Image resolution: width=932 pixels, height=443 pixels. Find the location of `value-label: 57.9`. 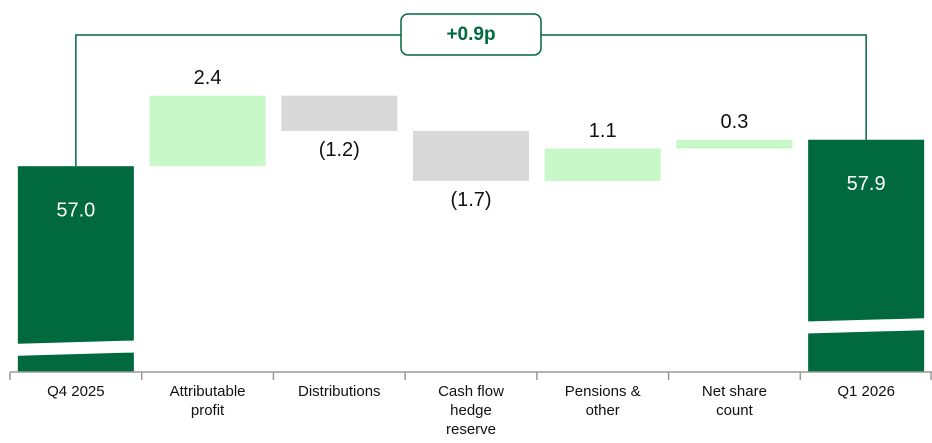

value-label: 57.9 is located at coordinates (866, 184).